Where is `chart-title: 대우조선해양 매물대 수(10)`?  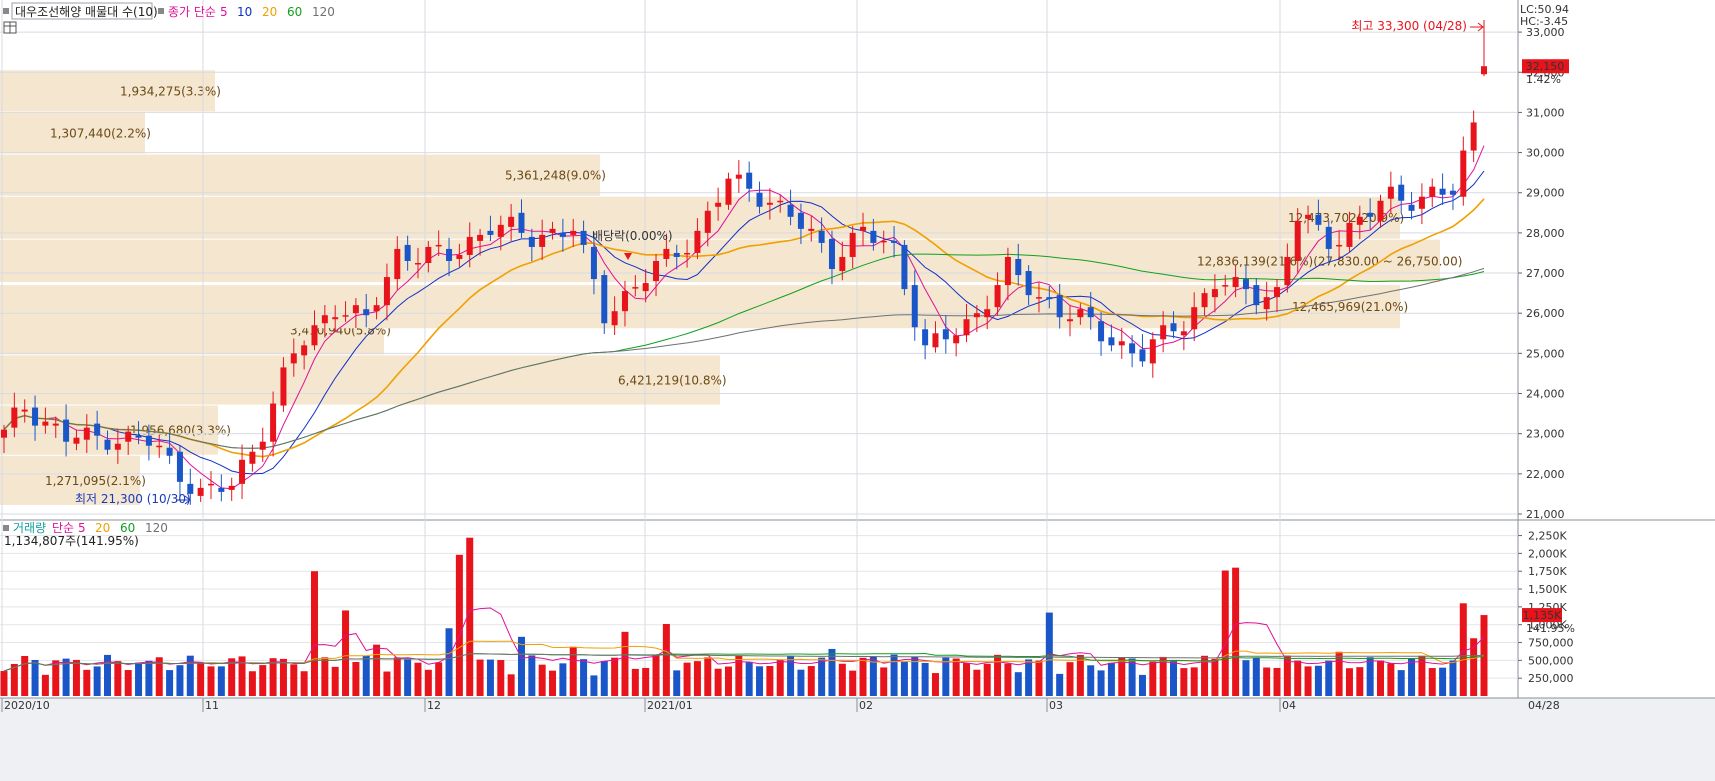
chart-title: 대우조선해양 매물대 수(10) is located at coordinates (86, 12).